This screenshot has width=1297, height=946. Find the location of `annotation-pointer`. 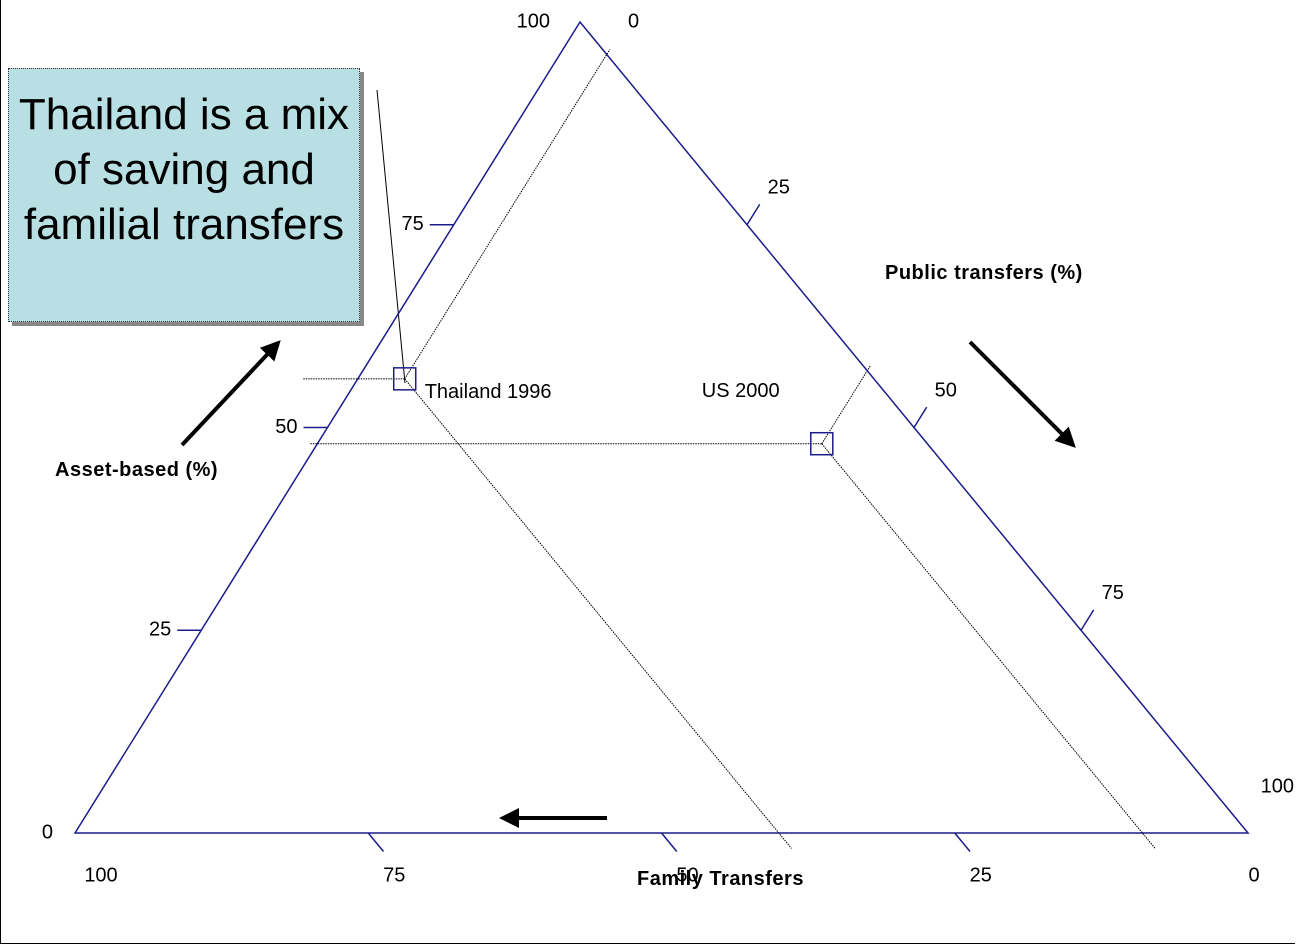

annotation-pointer is located at coordinates (391, 236).